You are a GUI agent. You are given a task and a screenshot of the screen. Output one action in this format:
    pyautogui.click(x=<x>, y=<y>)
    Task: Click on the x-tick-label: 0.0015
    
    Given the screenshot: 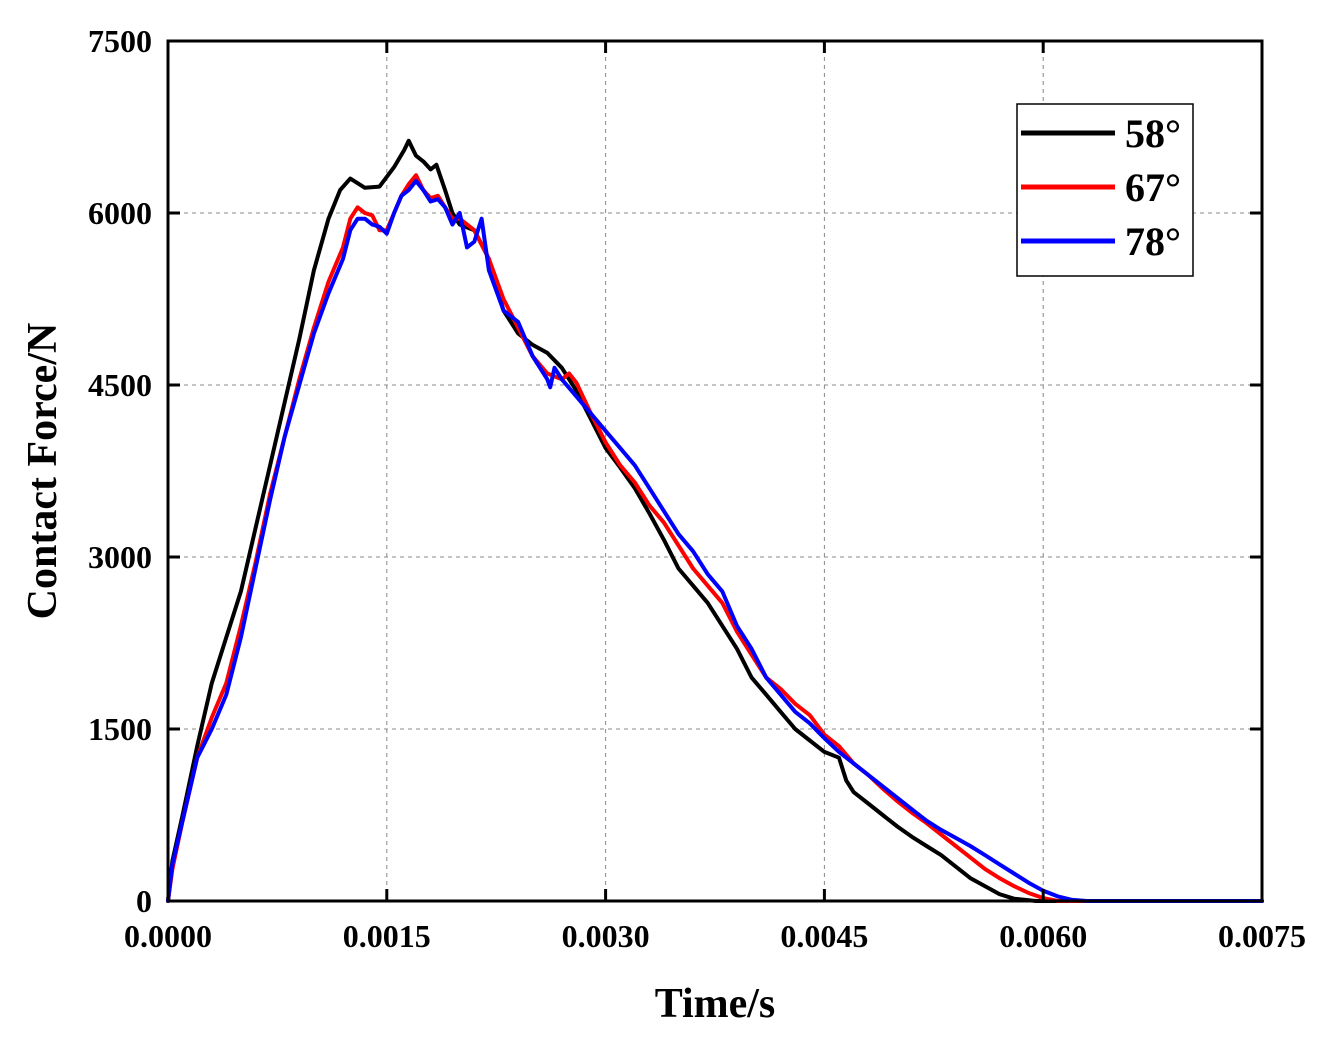 What is the action you would take?
    pyautogui.click(x=387, y=936)
    